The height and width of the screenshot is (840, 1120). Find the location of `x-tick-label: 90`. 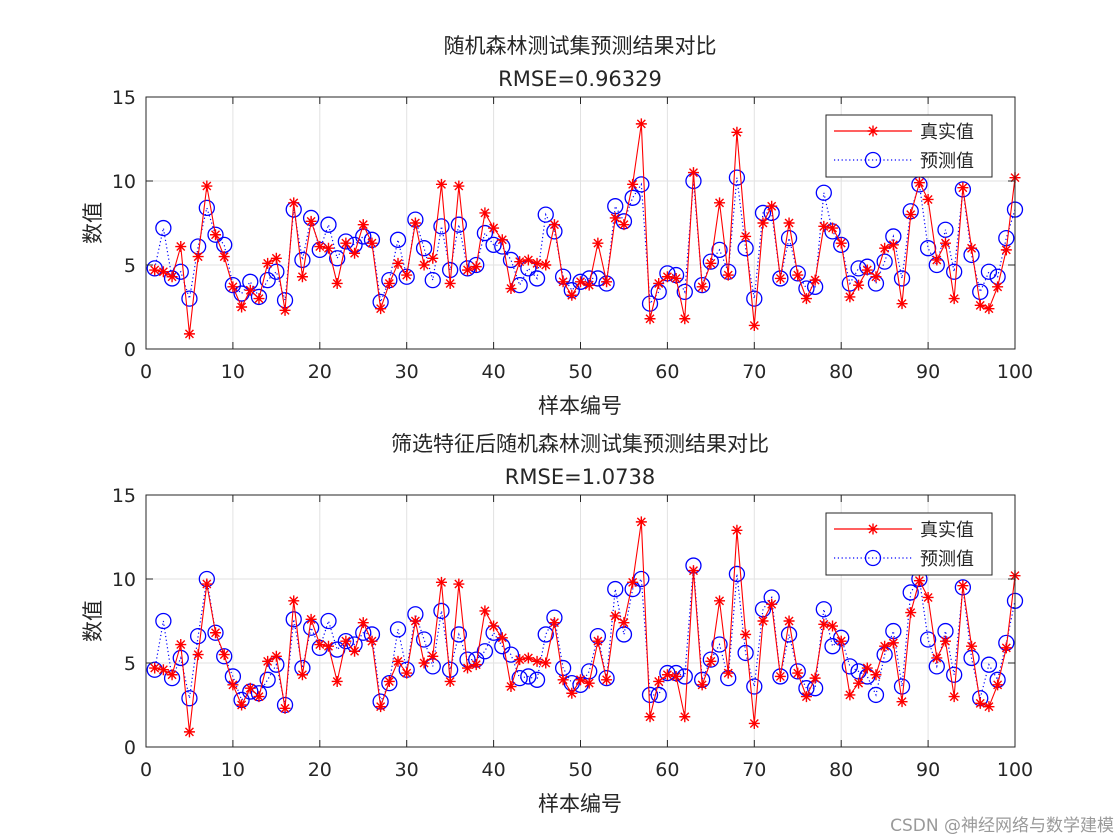

x-tick-label: 90 is located at coordinates (928, 372).